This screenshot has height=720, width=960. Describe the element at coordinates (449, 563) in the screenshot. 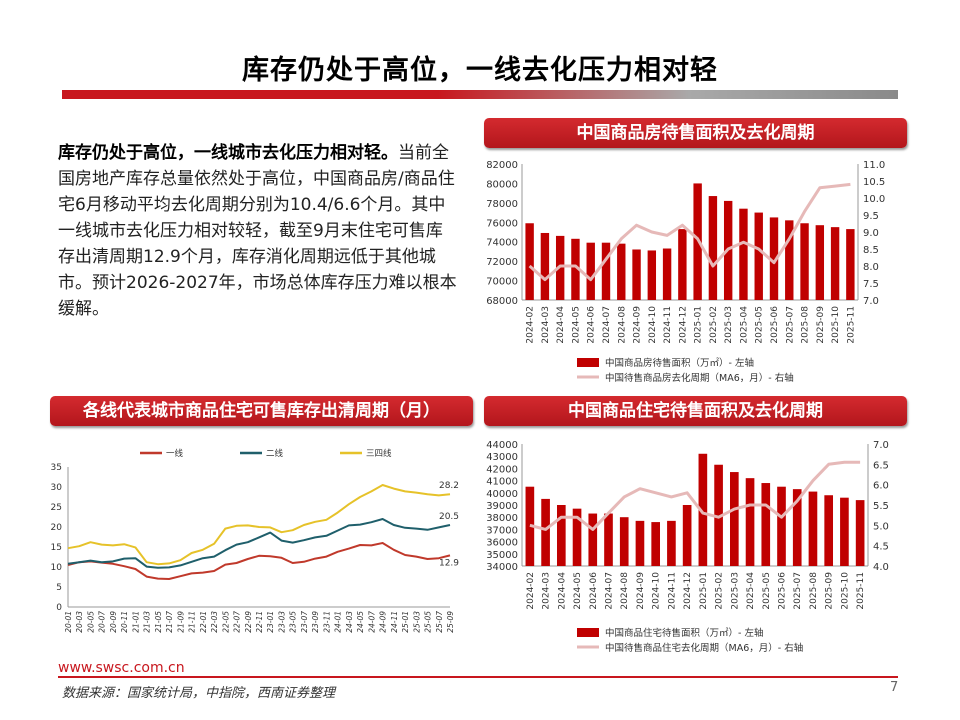

I see `end-value-label: 12.9` at that location.